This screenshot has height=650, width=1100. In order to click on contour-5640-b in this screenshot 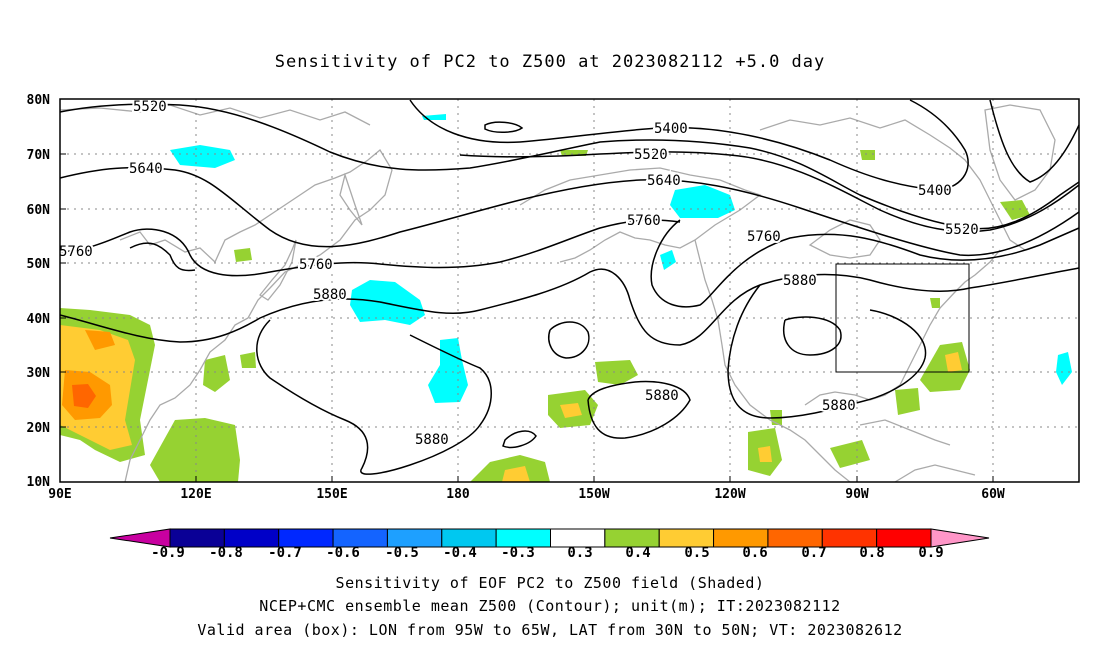, I will do `click(162, 257)`.